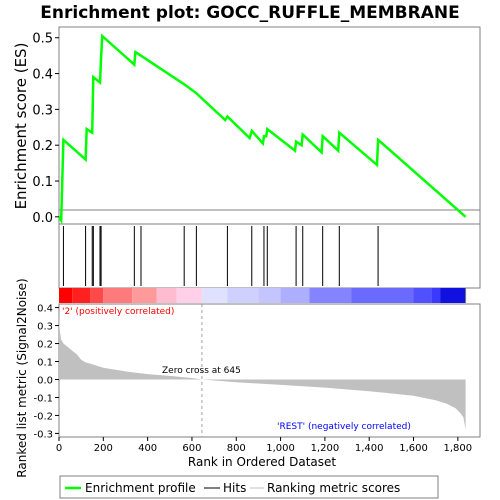 The width and height of the screenshot is (500, 500). What do you see at coordinates (234, 488) in the screenshot?
I see `legend-hits-label: Hits` at bounding box center [234, 488].